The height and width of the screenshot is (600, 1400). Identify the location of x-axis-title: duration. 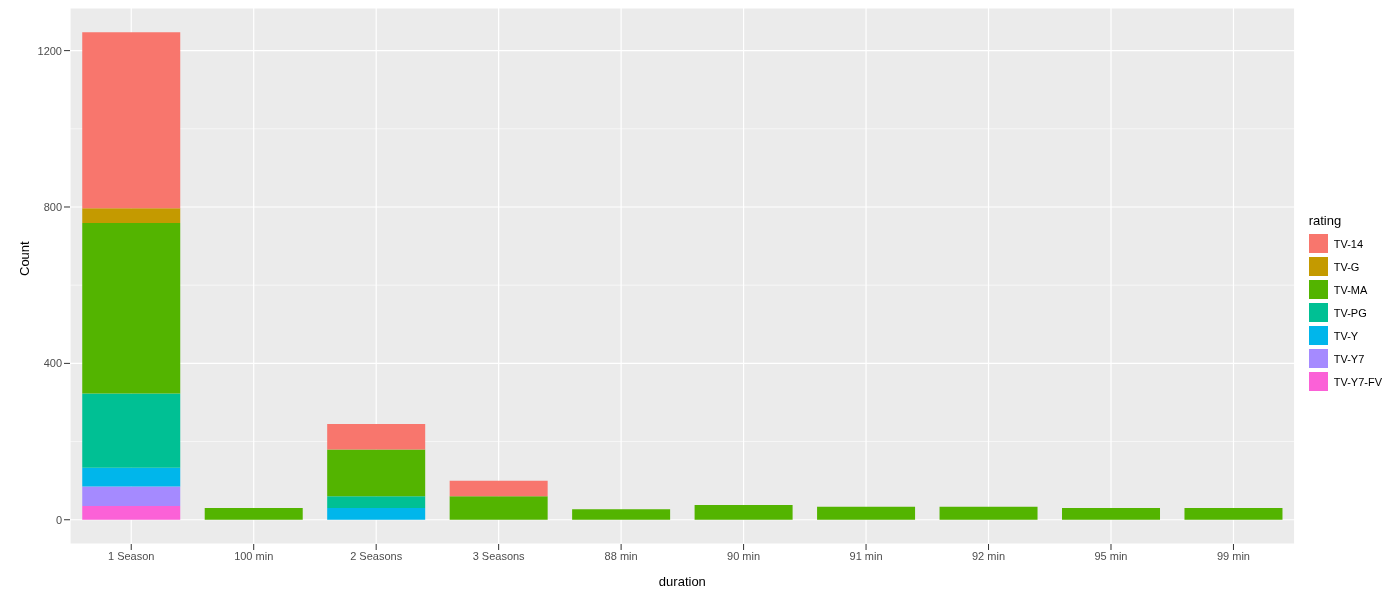
(682, 581).